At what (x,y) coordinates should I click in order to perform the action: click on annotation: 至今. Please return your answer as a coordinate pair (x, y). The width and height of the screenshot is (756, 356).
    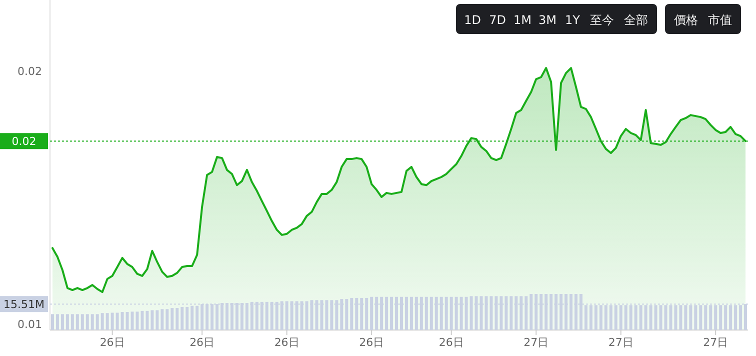
    Looking at the image, I should click on (602, 20).